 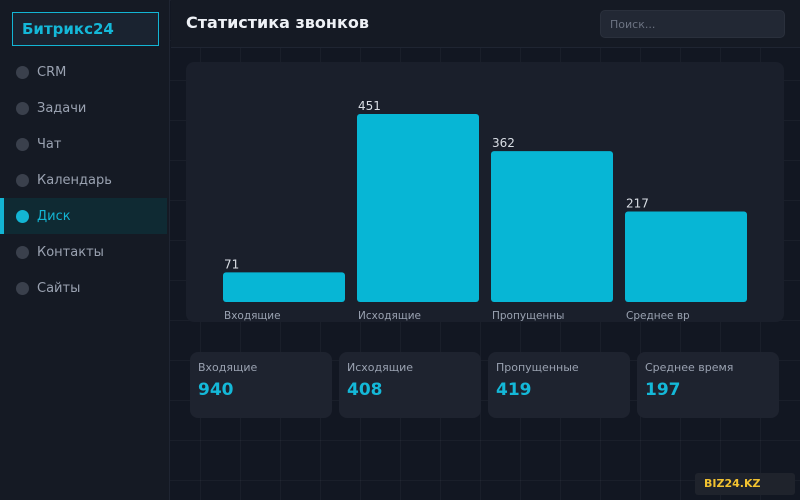 I want to click on search-input, so click(x=692, y=24).